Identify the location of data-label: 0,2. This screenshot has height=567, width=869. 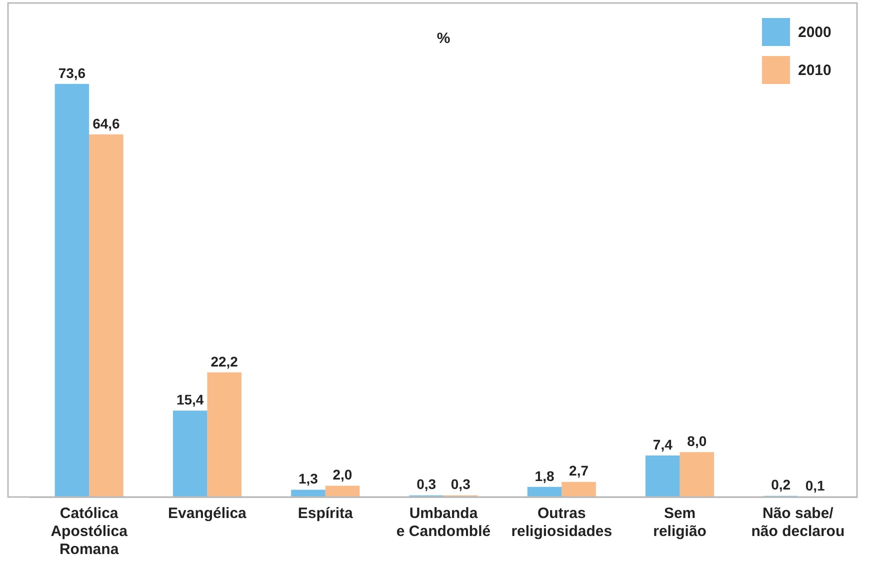
(781, 484).